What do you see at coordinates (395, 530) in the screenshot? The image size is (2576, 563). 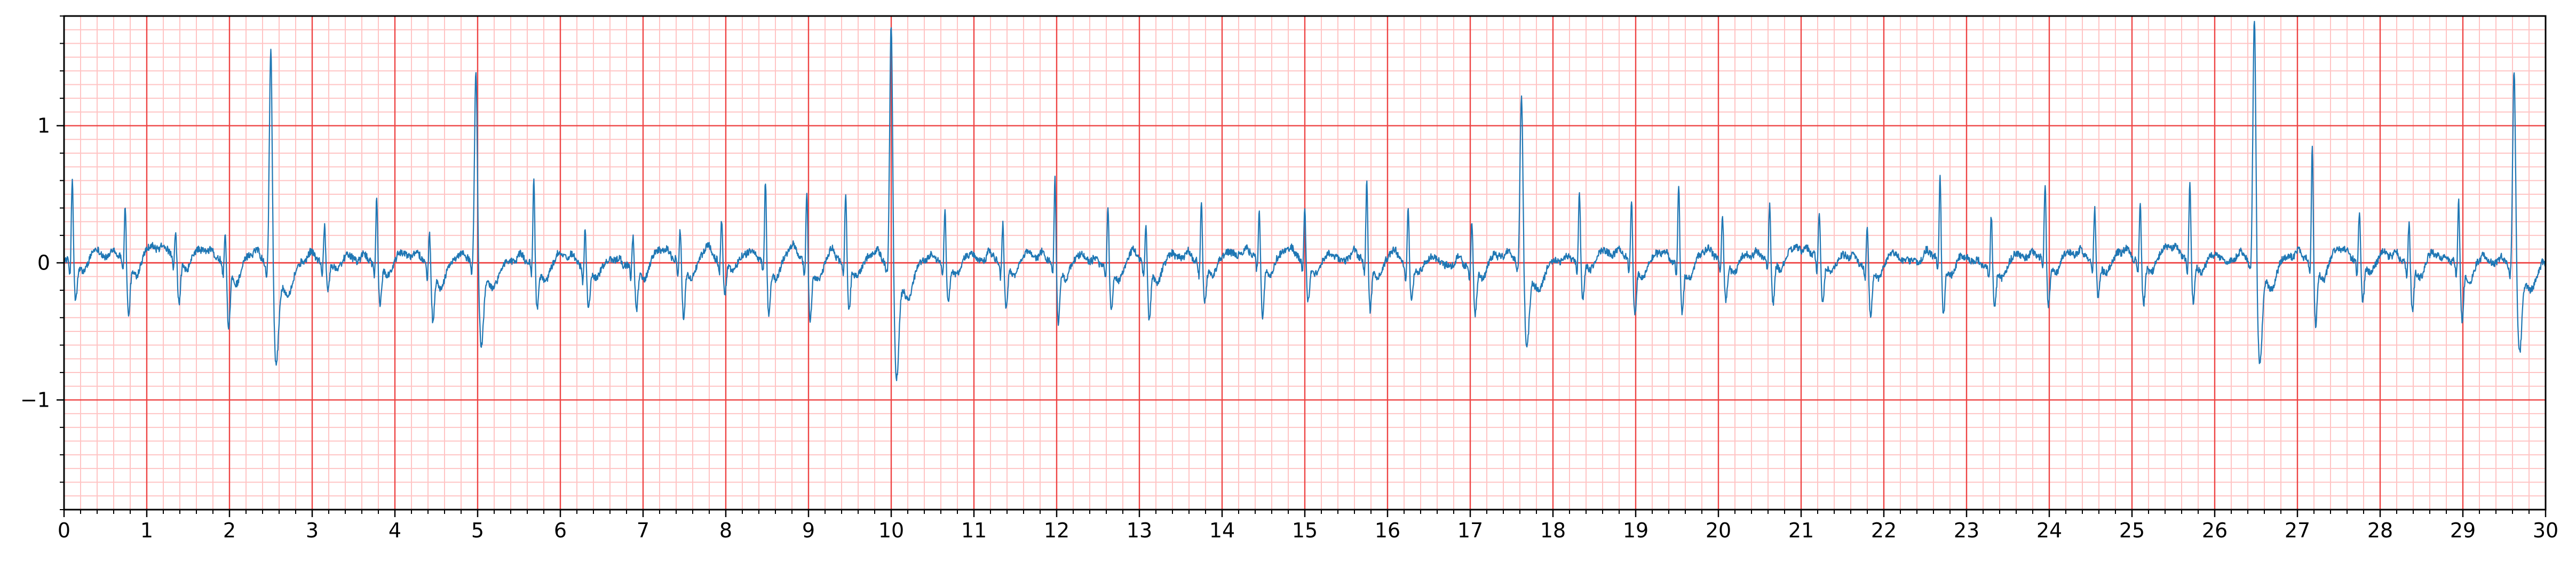 I see `x-tick-label: 4` at bounding box center [395, 530].